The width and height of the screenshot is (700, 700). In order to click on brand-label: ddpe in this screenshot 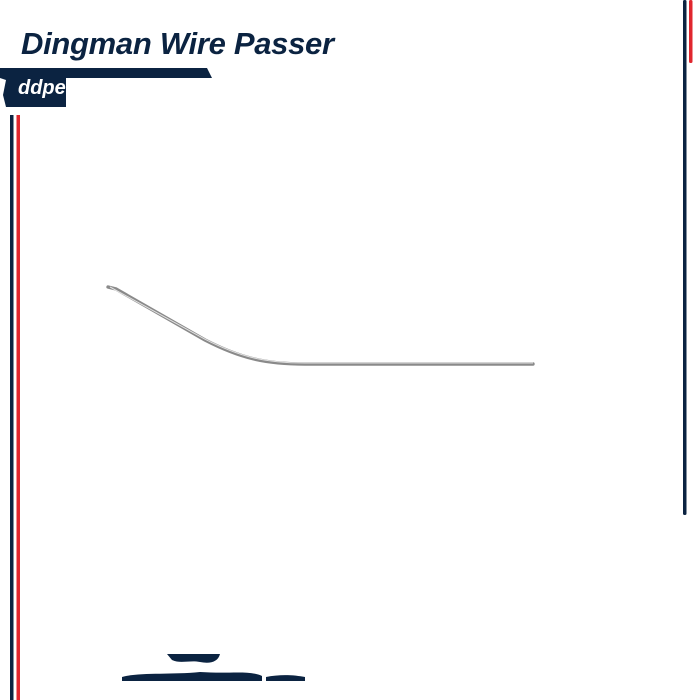, I will do `click(42, 88)`.